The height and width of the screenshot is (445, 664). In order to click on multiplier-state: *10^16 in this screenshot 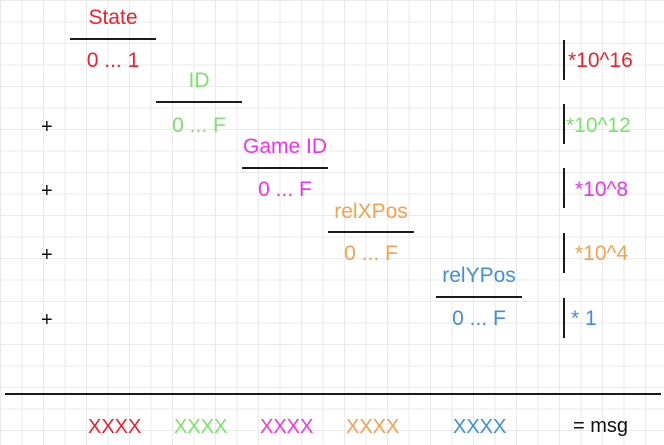, I will do `click(600, 60)`.